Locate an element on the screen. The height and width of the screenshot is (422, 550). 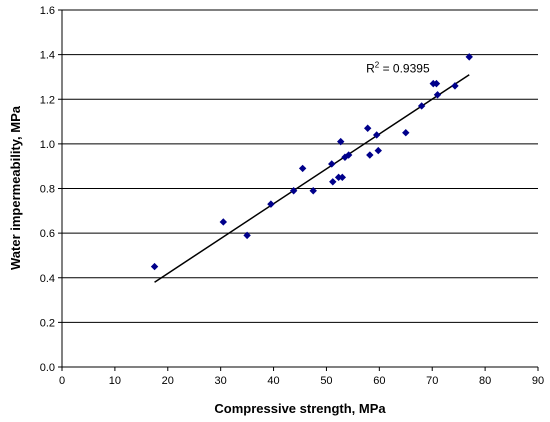
y-tick-label: 0.6 is located at coordinates (47, 234).